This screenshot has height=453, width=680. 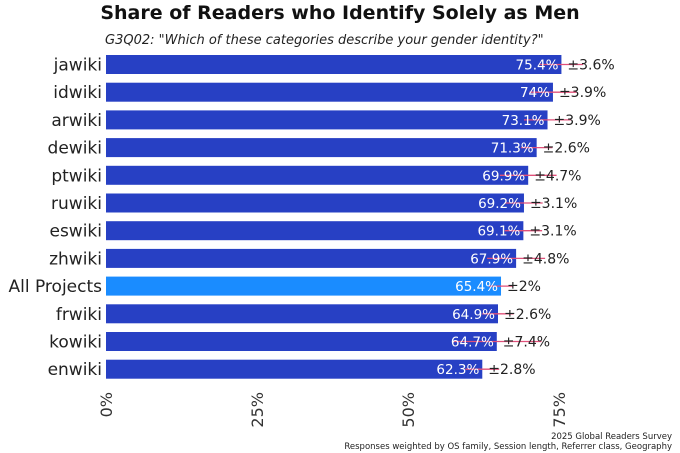 I want to click on category-label-all-projects: All Projects, so click(x=56, y=287).